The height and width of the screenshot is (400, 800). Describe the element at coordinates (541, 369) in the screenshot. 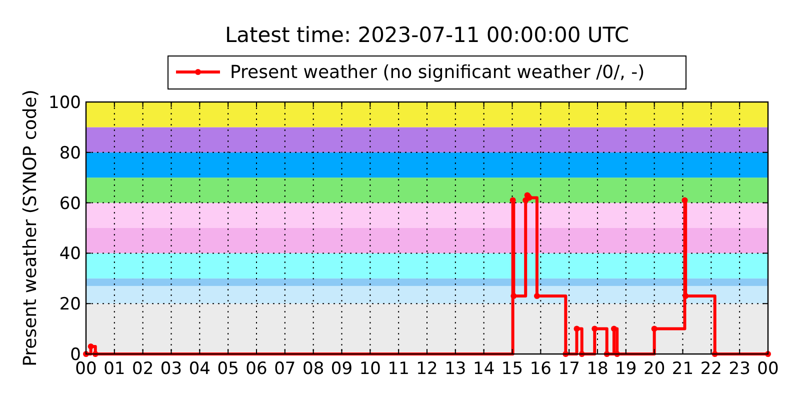

I see `x-tick-label: 16` at that location.